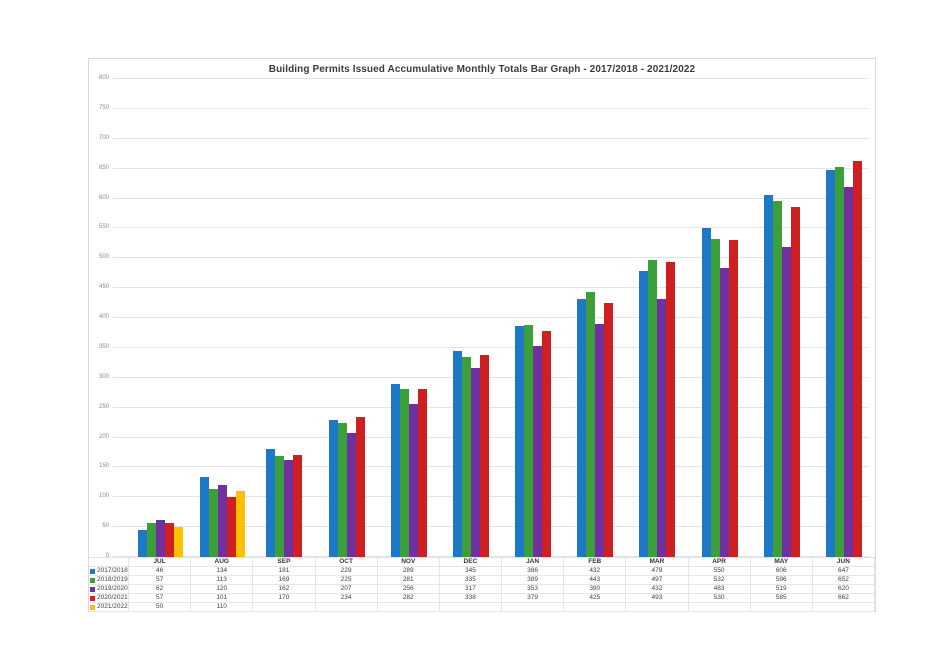  What do you see at coordinates (653, 408) in the screenshot?
I see `bar-2018-2019-mar` at bounding box center [653, 408].